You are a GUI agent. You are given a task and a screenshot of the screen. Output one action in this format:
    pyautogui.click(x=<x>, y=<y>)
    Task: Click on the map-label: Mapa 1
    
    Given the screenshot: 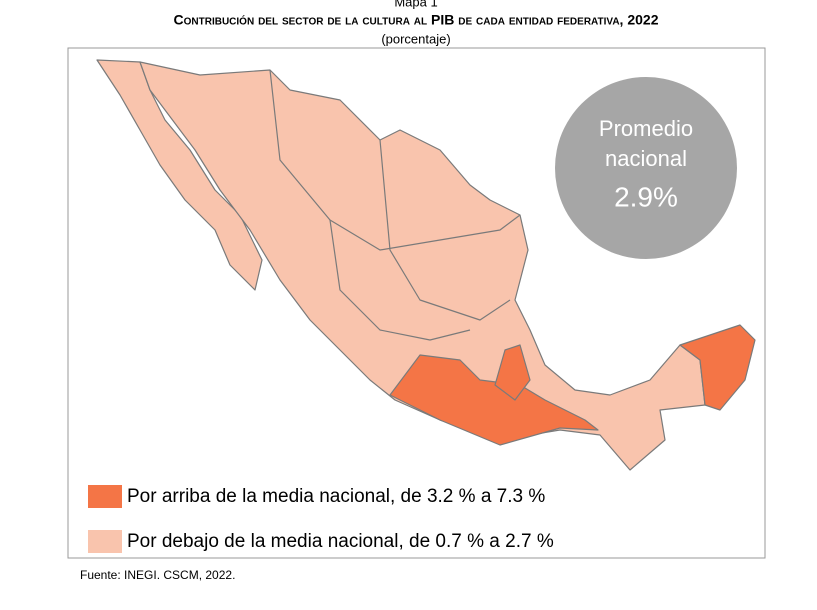 What is the action you would take?
    pyautogui.click(x=415, y=4)
    